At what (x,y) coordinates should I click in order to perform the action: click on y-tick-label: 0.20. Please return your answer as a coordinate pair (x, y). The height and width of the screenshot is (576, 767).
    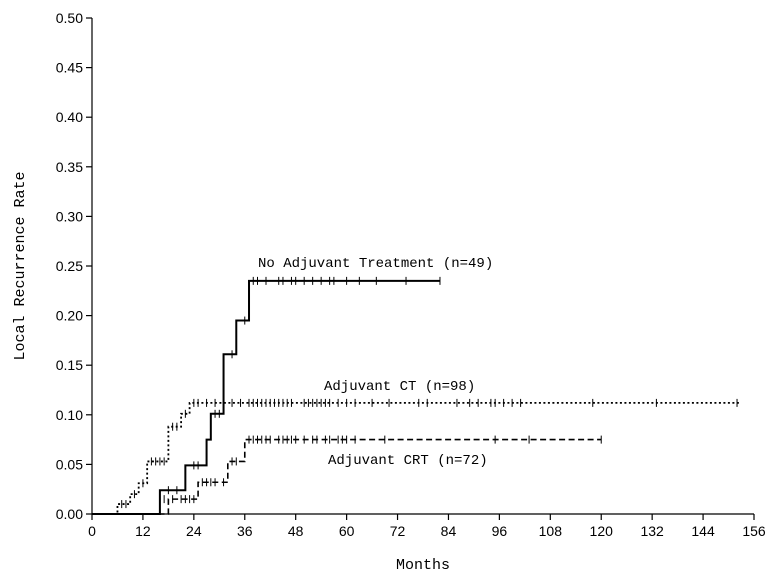
    Looking at the image, I should click on (69, 316).